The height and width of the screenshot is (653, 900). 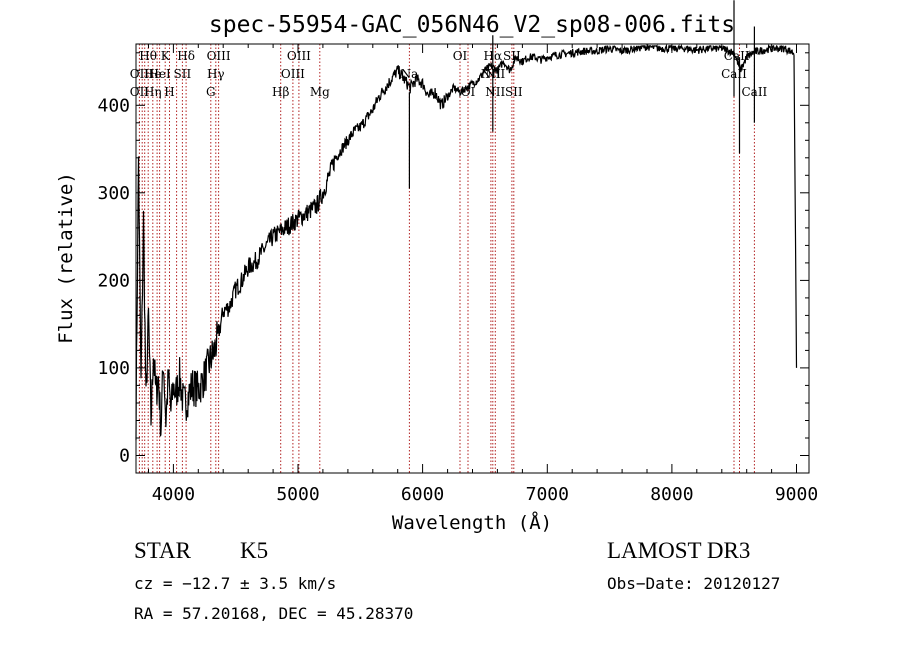 I want to click on y-tick-label: 400, so click(x=113, y=105).